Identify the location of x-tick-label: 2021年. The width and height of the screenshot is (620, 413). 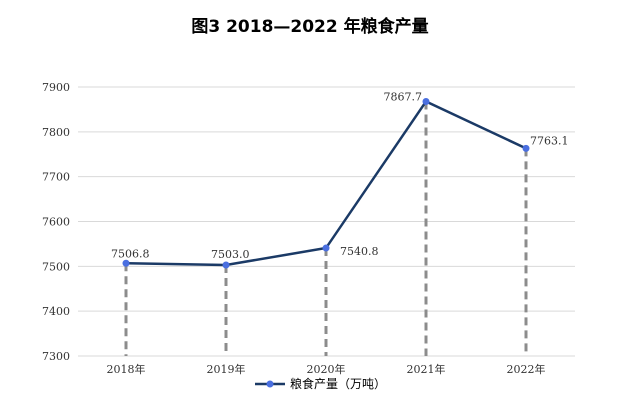
(426, 369).